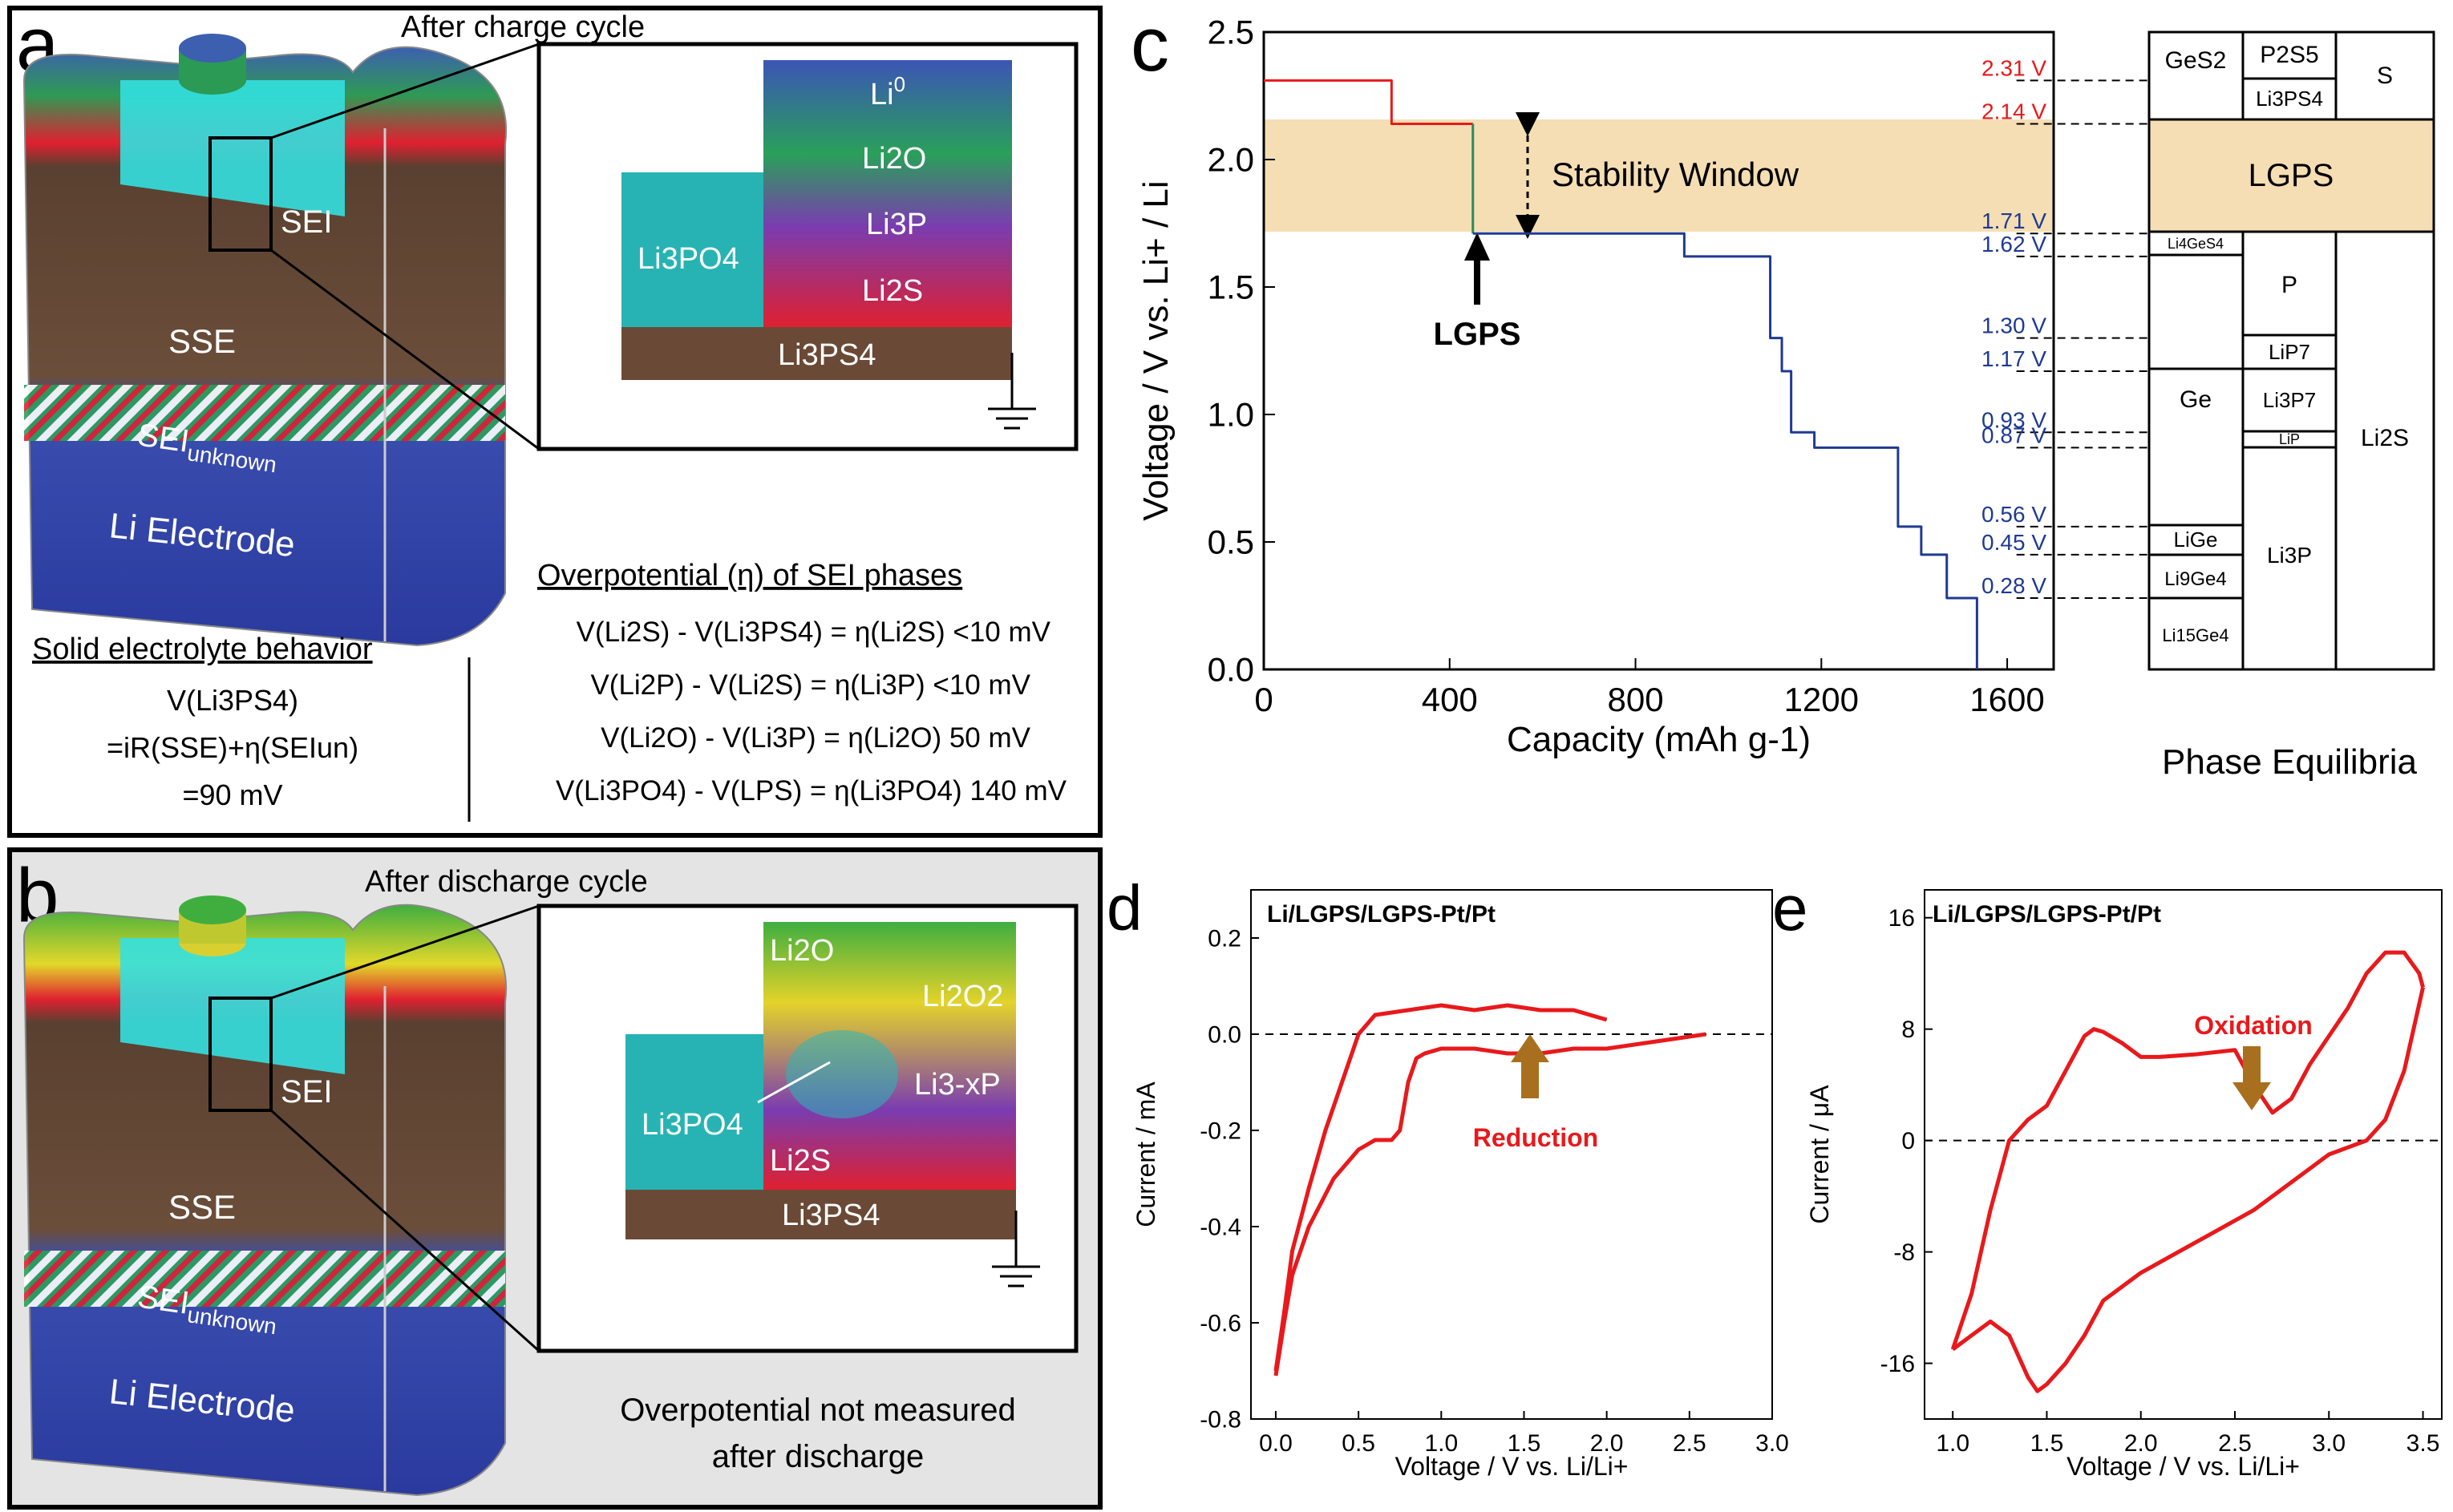  I want to click on phase-lgps: LGPS, so click(2291, 175).